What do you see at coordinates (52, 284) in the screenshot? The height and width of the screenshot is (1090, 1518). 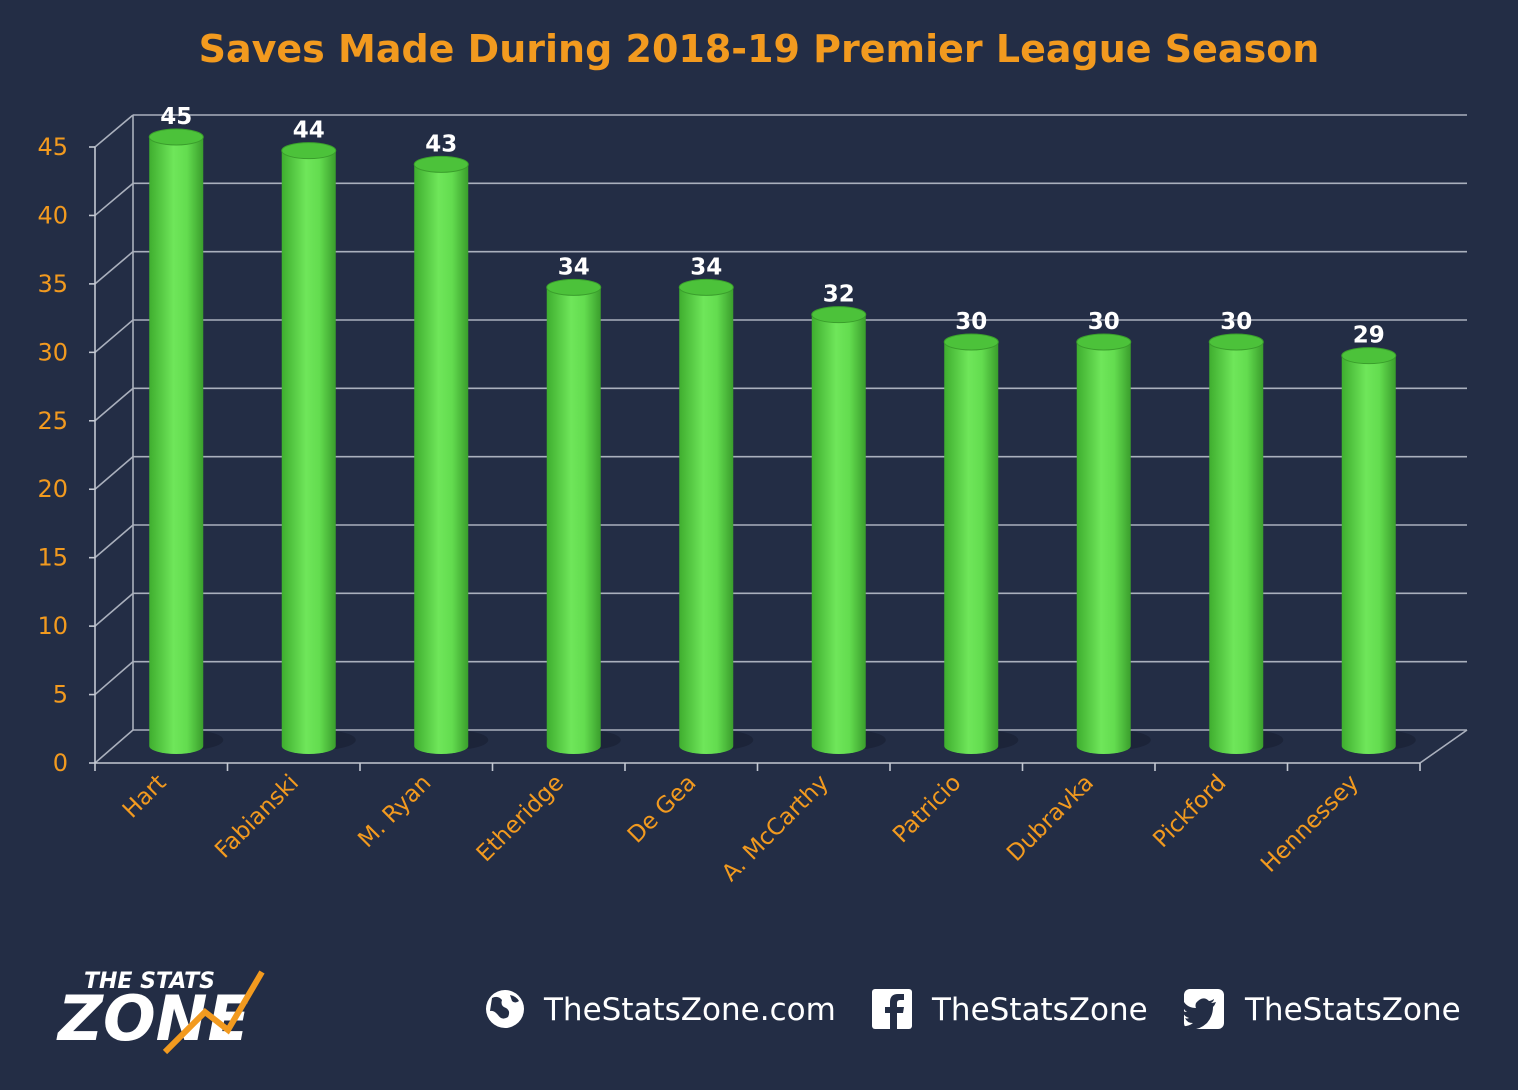 I see `y-tick-label: 35` at bounding box center [52, 284].